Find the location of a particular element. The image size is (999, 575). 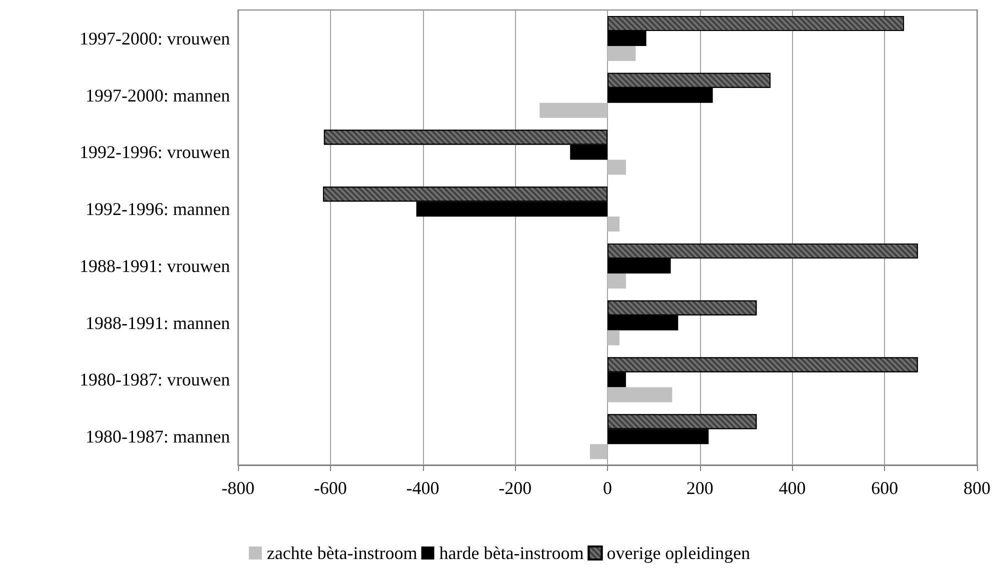

x-tick-label: -400 is located at coordinates (423, 488).